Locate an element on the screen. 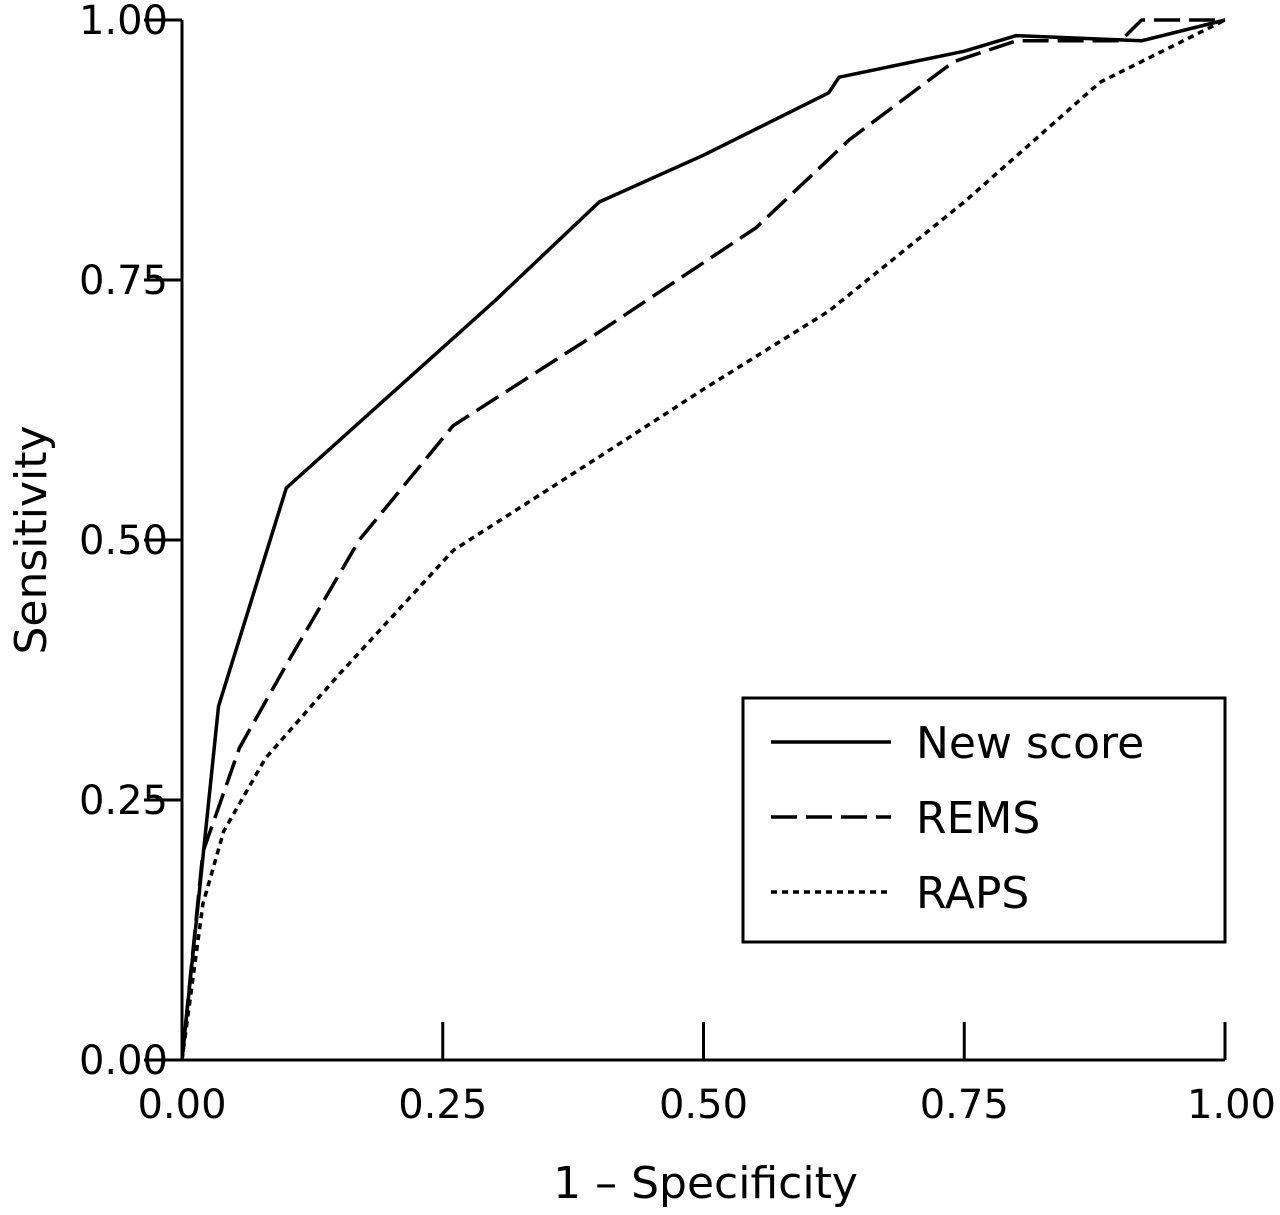  x-axis-title: 1 – Specificity is located at coordinates (705, 1183).